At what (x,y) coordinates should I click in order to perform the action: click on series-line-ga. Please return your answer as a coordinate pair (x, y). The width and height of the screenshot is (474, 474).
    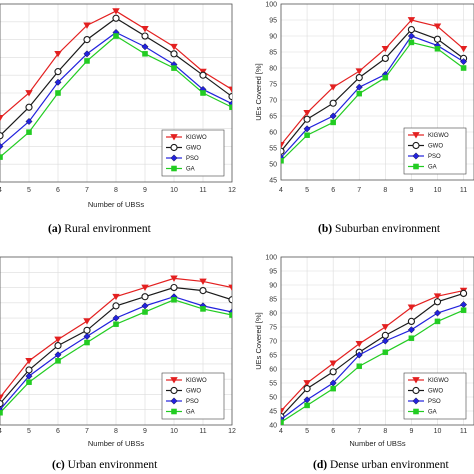
    Looking at the image, I should click on (372, 366).